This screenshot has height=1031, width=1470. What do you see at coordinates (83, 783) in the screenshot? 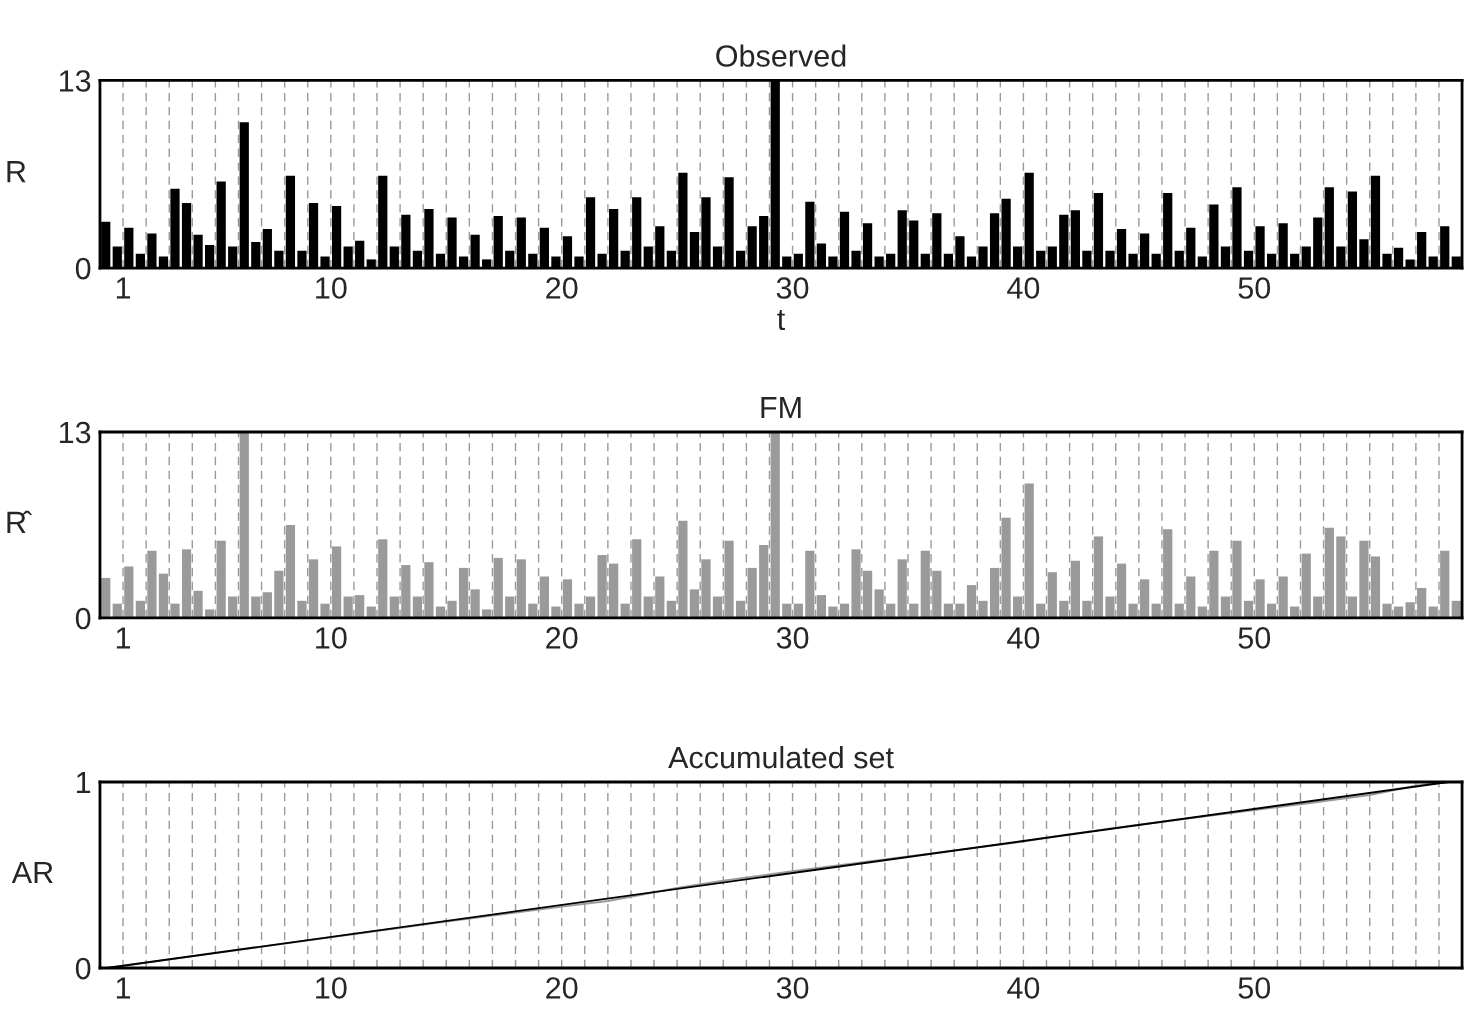
I see `y-tick-label: 1` at bounding box center [83, 783].